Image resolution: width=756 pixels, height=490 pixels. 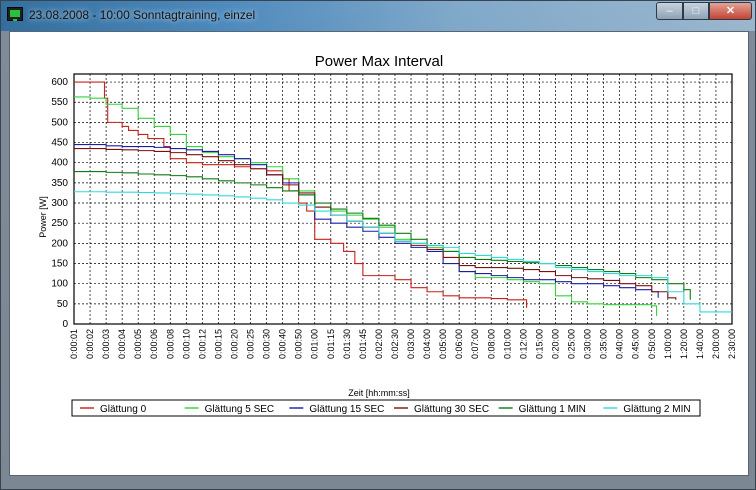 What do you see at coordinates (251, 344) in the screenshot?
I see `x-tick-label: 0:00:25` at bounding box center [251, 344].